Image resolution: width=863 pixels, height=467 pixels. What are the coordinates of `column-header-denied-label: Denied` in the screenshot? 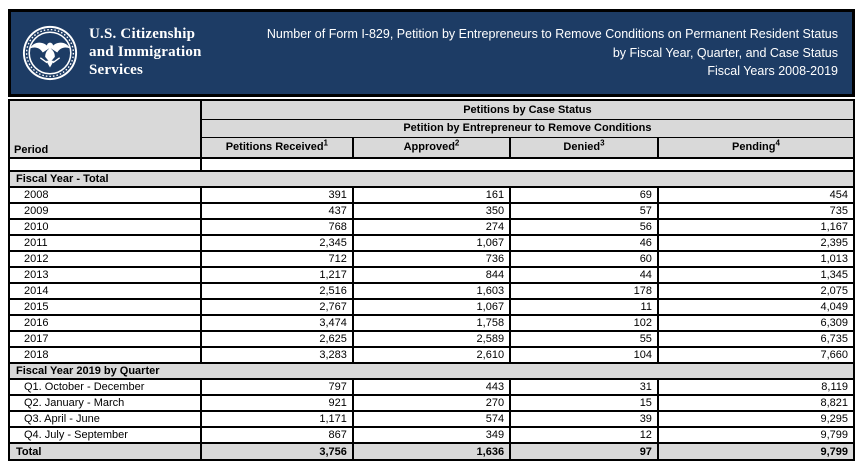 It's located at (582, 147).